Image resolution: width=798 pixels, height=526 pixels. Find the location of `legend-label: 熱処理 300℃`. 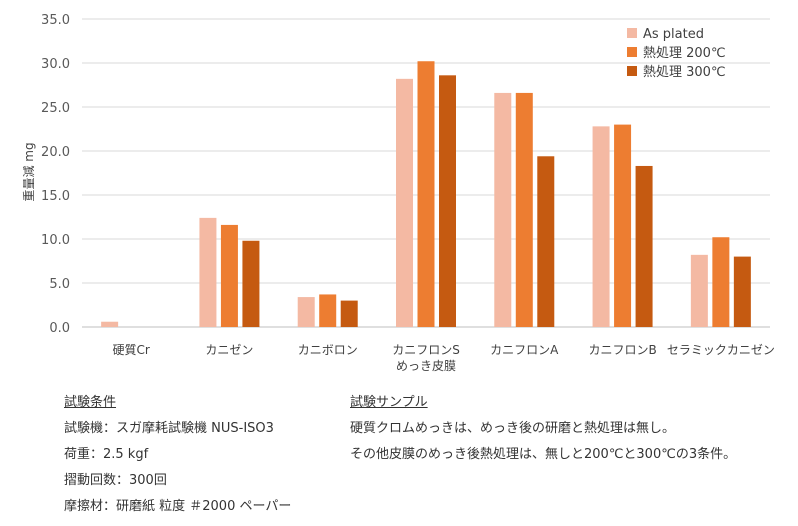

legend-label: 熱処理 300℃ is located at coordinates (684, 72).